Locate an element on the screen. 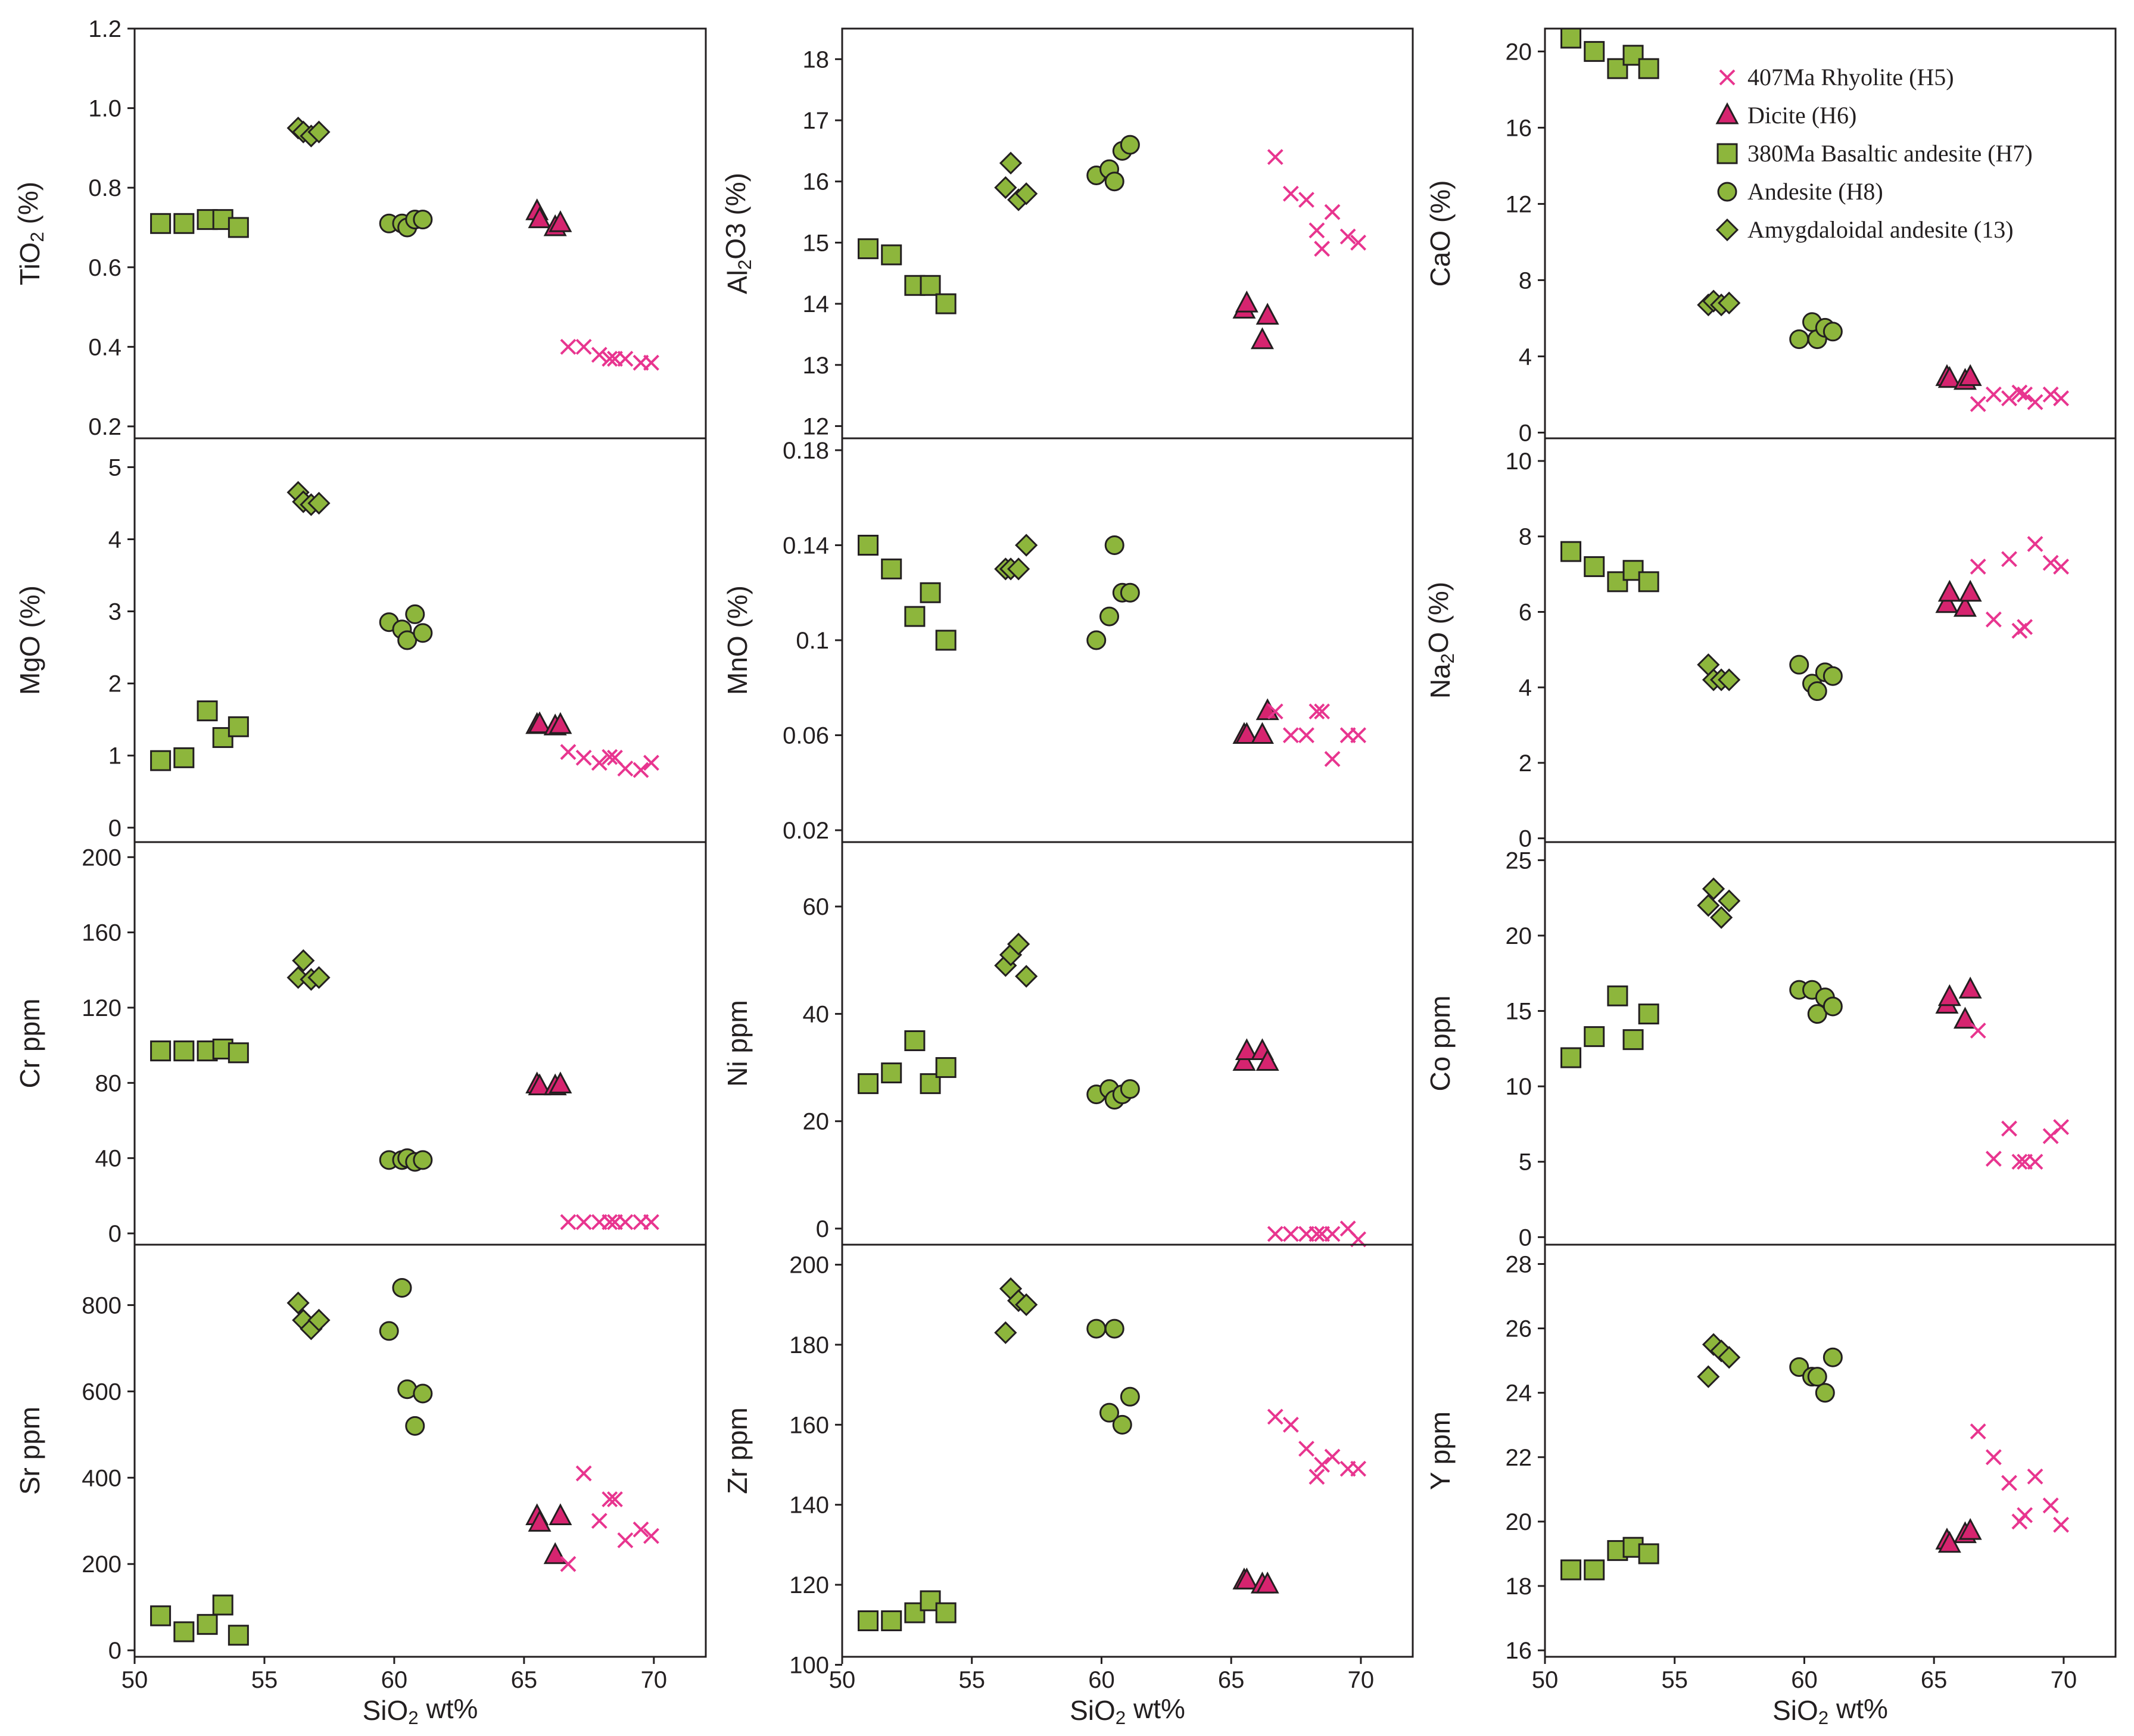 This screenshot has width=2134, height=1736. y-tick-label: 0.2 is located at coordinates (105, 427).